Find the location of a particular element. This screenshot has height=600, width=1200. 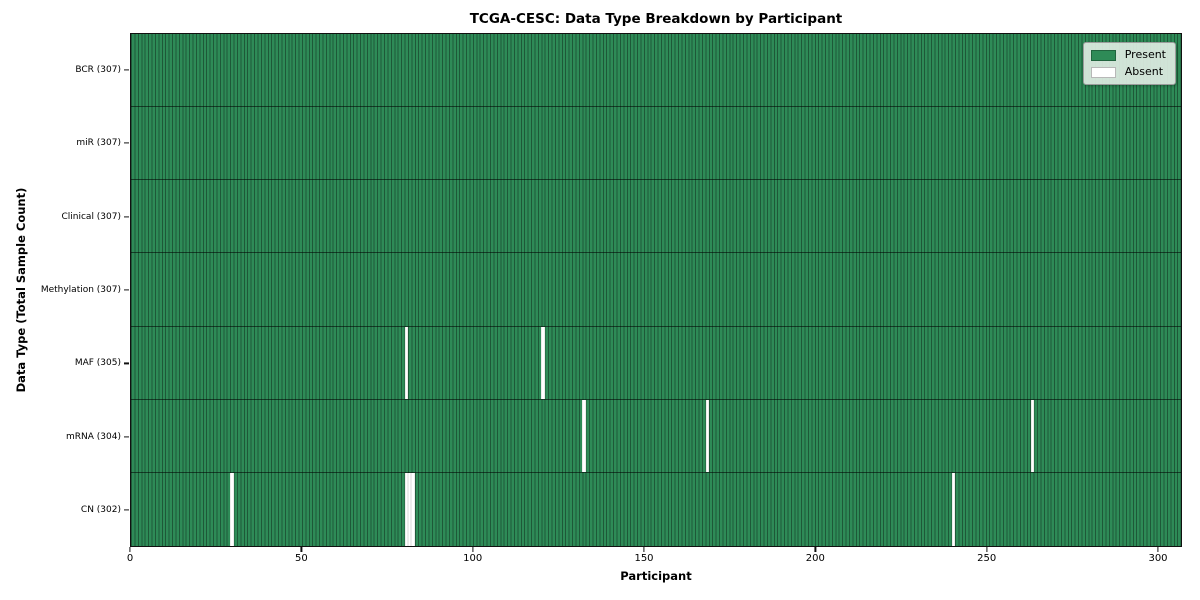

row-clinical is located at coordinates (656, 217).